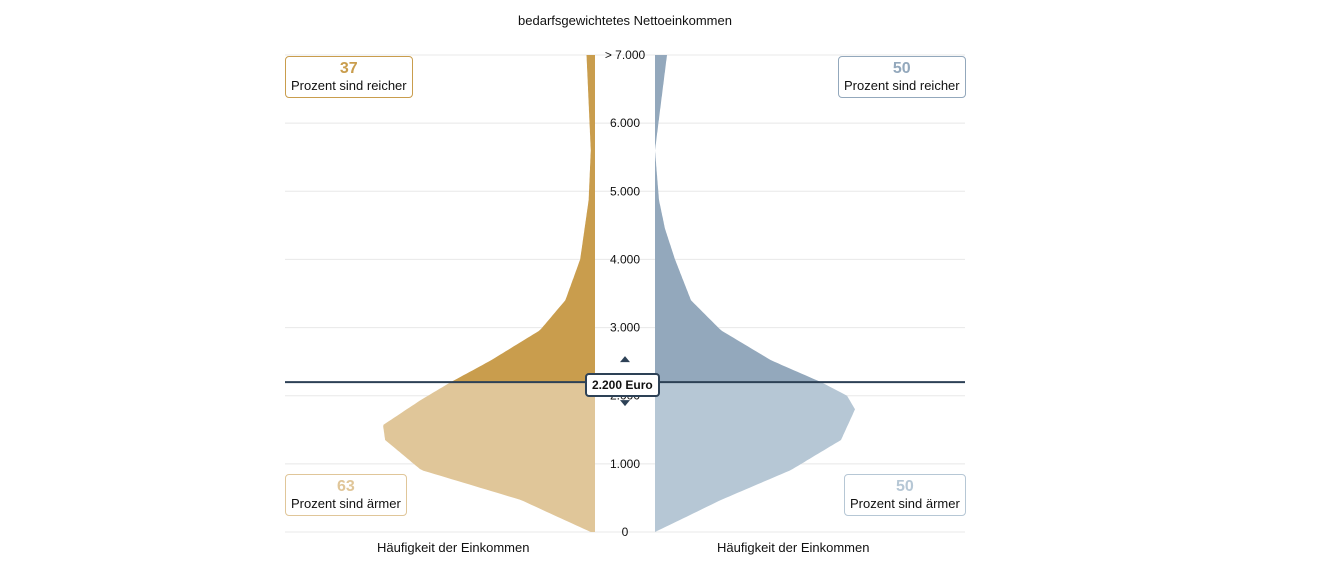  I want to click on right-poorer-box: 50 Prozent sind ärmer, so click(905, 495).